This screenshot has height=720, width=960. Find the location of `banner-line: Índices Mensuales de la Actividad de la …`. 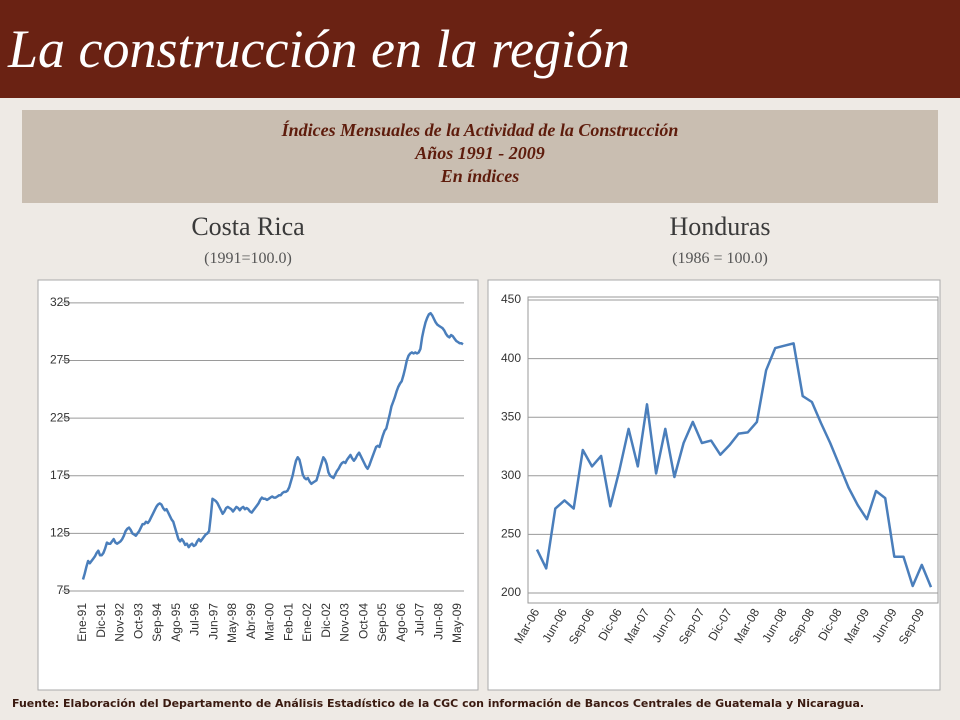

banner-line: Índices Mensuales de la Actividad de la … is located at coordinates (480, 130).